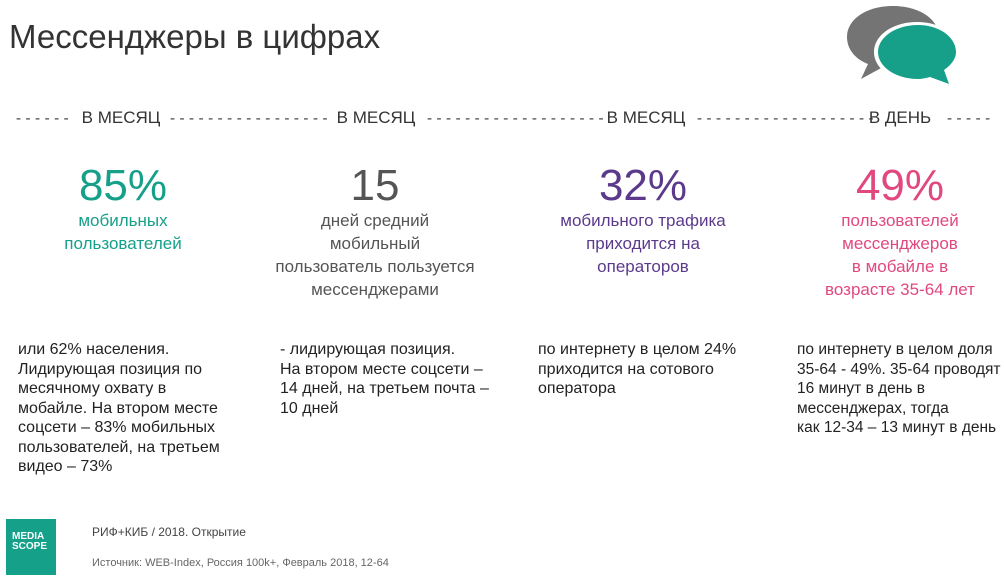  What do you see at coordinates (900, 185) in the screenshot?
I see `stat-value: 49%` at bounding box center [900, 185].